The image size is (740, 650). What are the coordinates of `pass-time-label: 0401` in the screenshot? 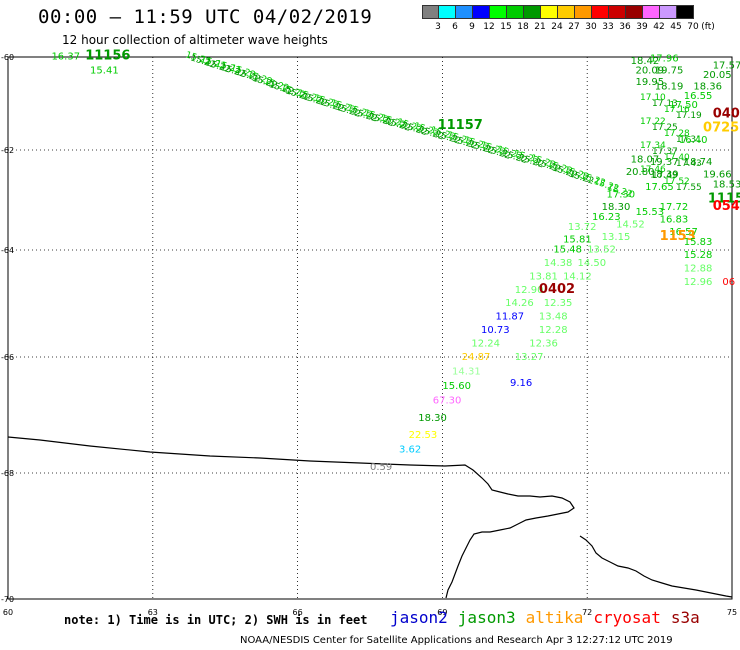 It's located at (726, 113).